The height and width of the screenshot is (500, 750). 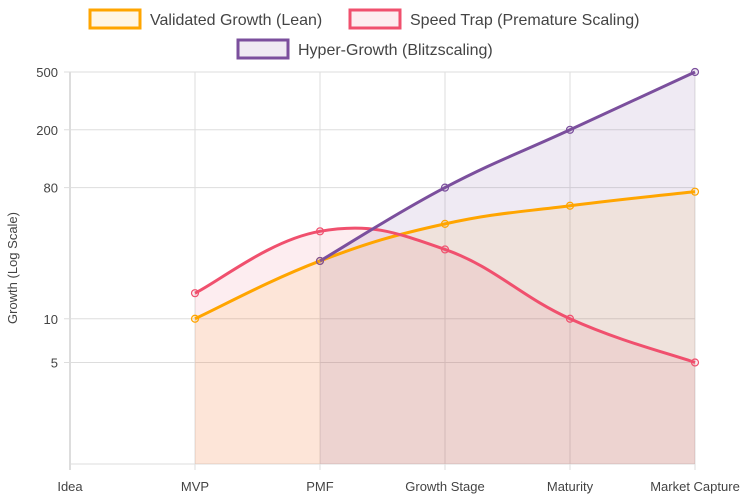 I want to click on x-tick-label: PMF, so click(x=320, y=486).